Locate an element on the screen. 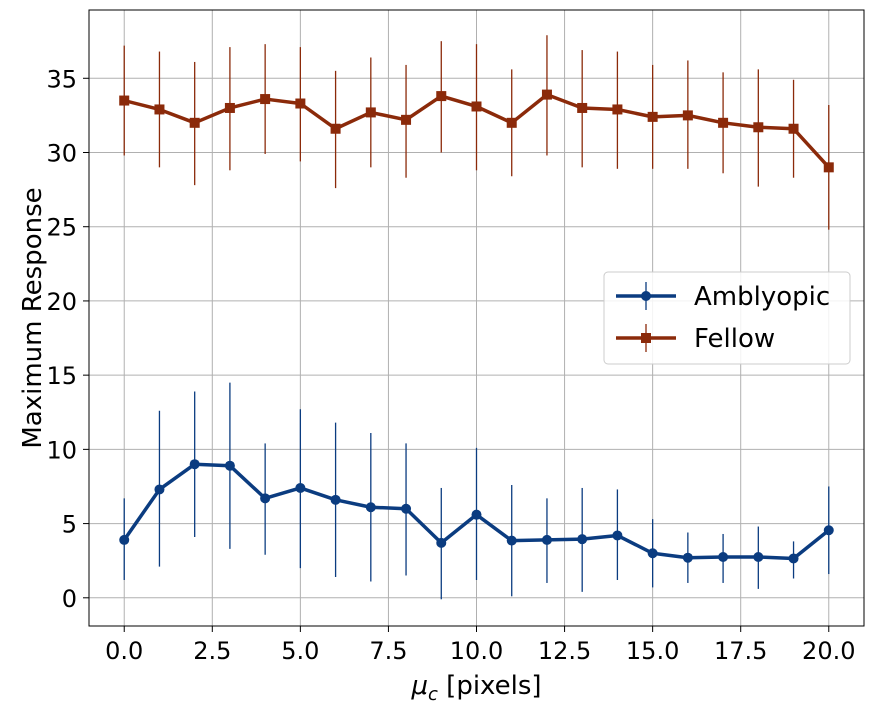 Image resolution: width=873 pixels, height=711 pixels. x-tick-label: 7.5 is located at coordinates (388, 651).